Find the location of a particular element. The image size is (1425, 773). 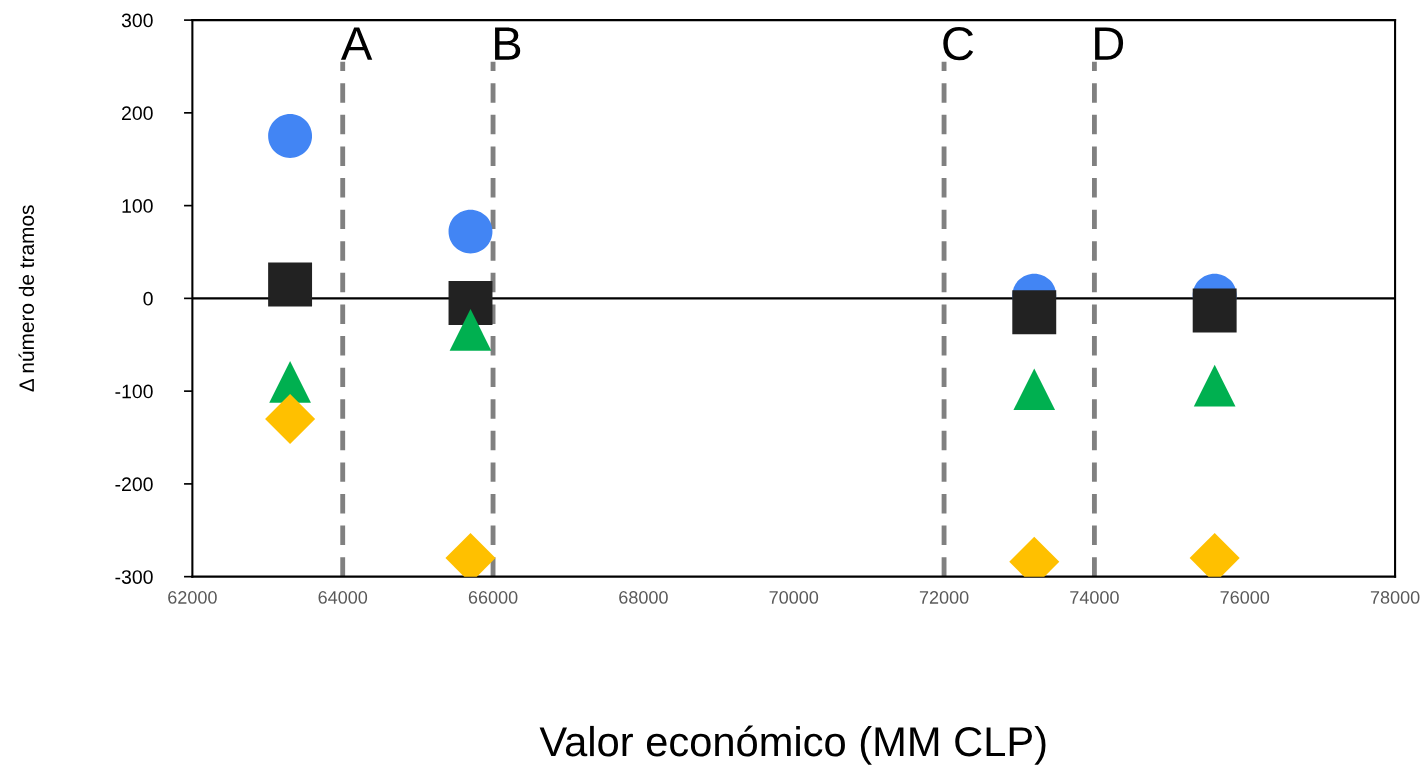

y-tick-label: 200 is located at coordinates (137, 113).